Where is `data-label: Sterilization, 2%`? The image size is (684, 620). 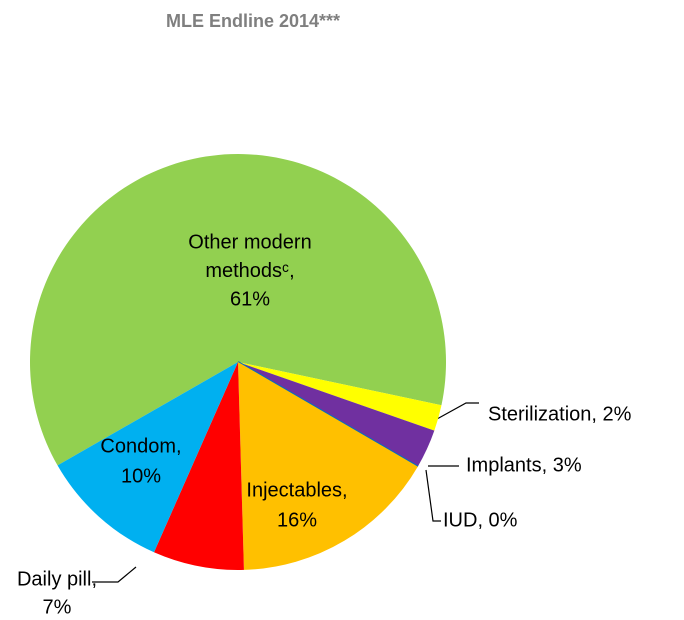
data-label: Sterilization, 2% is located at coordinates (560, 414).